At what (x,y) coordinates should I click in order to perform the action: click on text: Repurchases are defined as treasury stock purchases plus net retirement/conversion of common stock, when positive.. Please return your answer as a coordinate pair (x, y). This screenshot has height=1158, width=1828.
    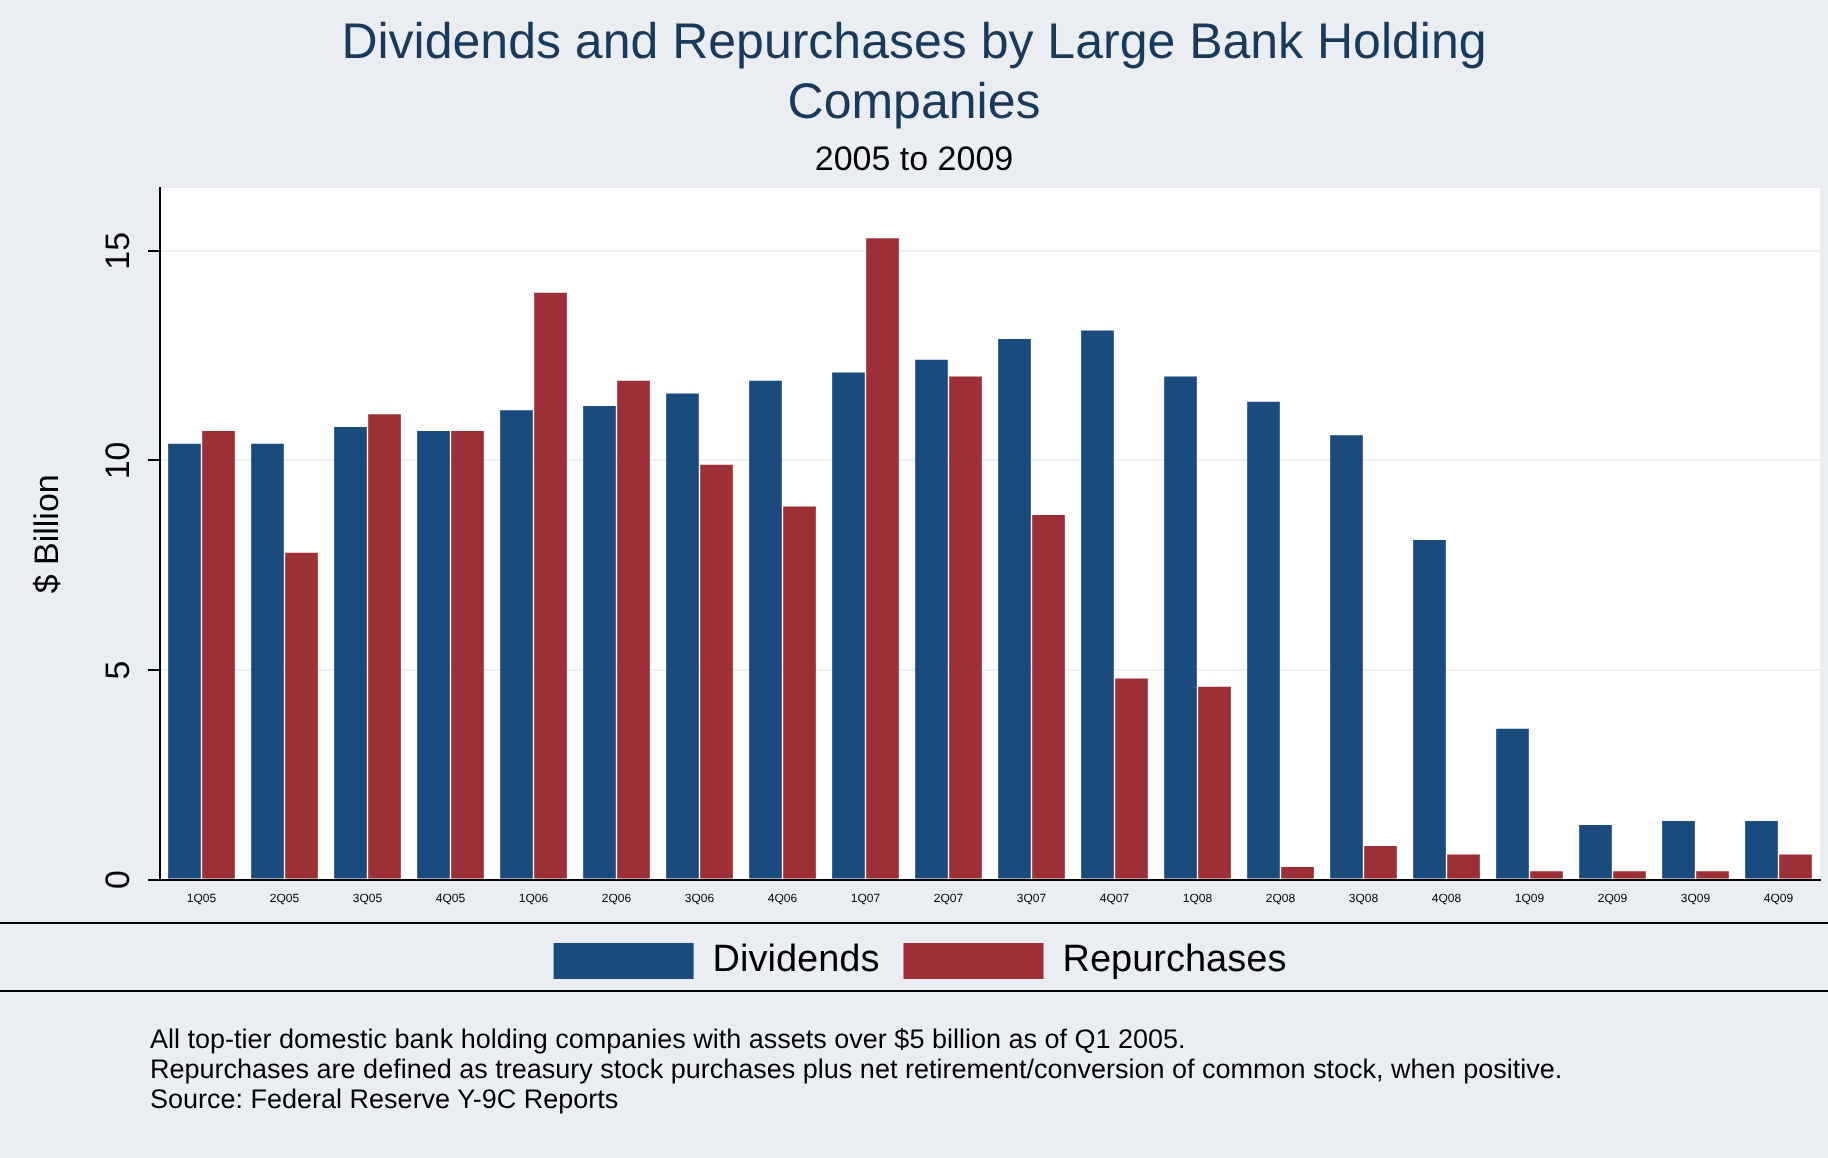
    Looking at the image, I should click on (857, 1069).